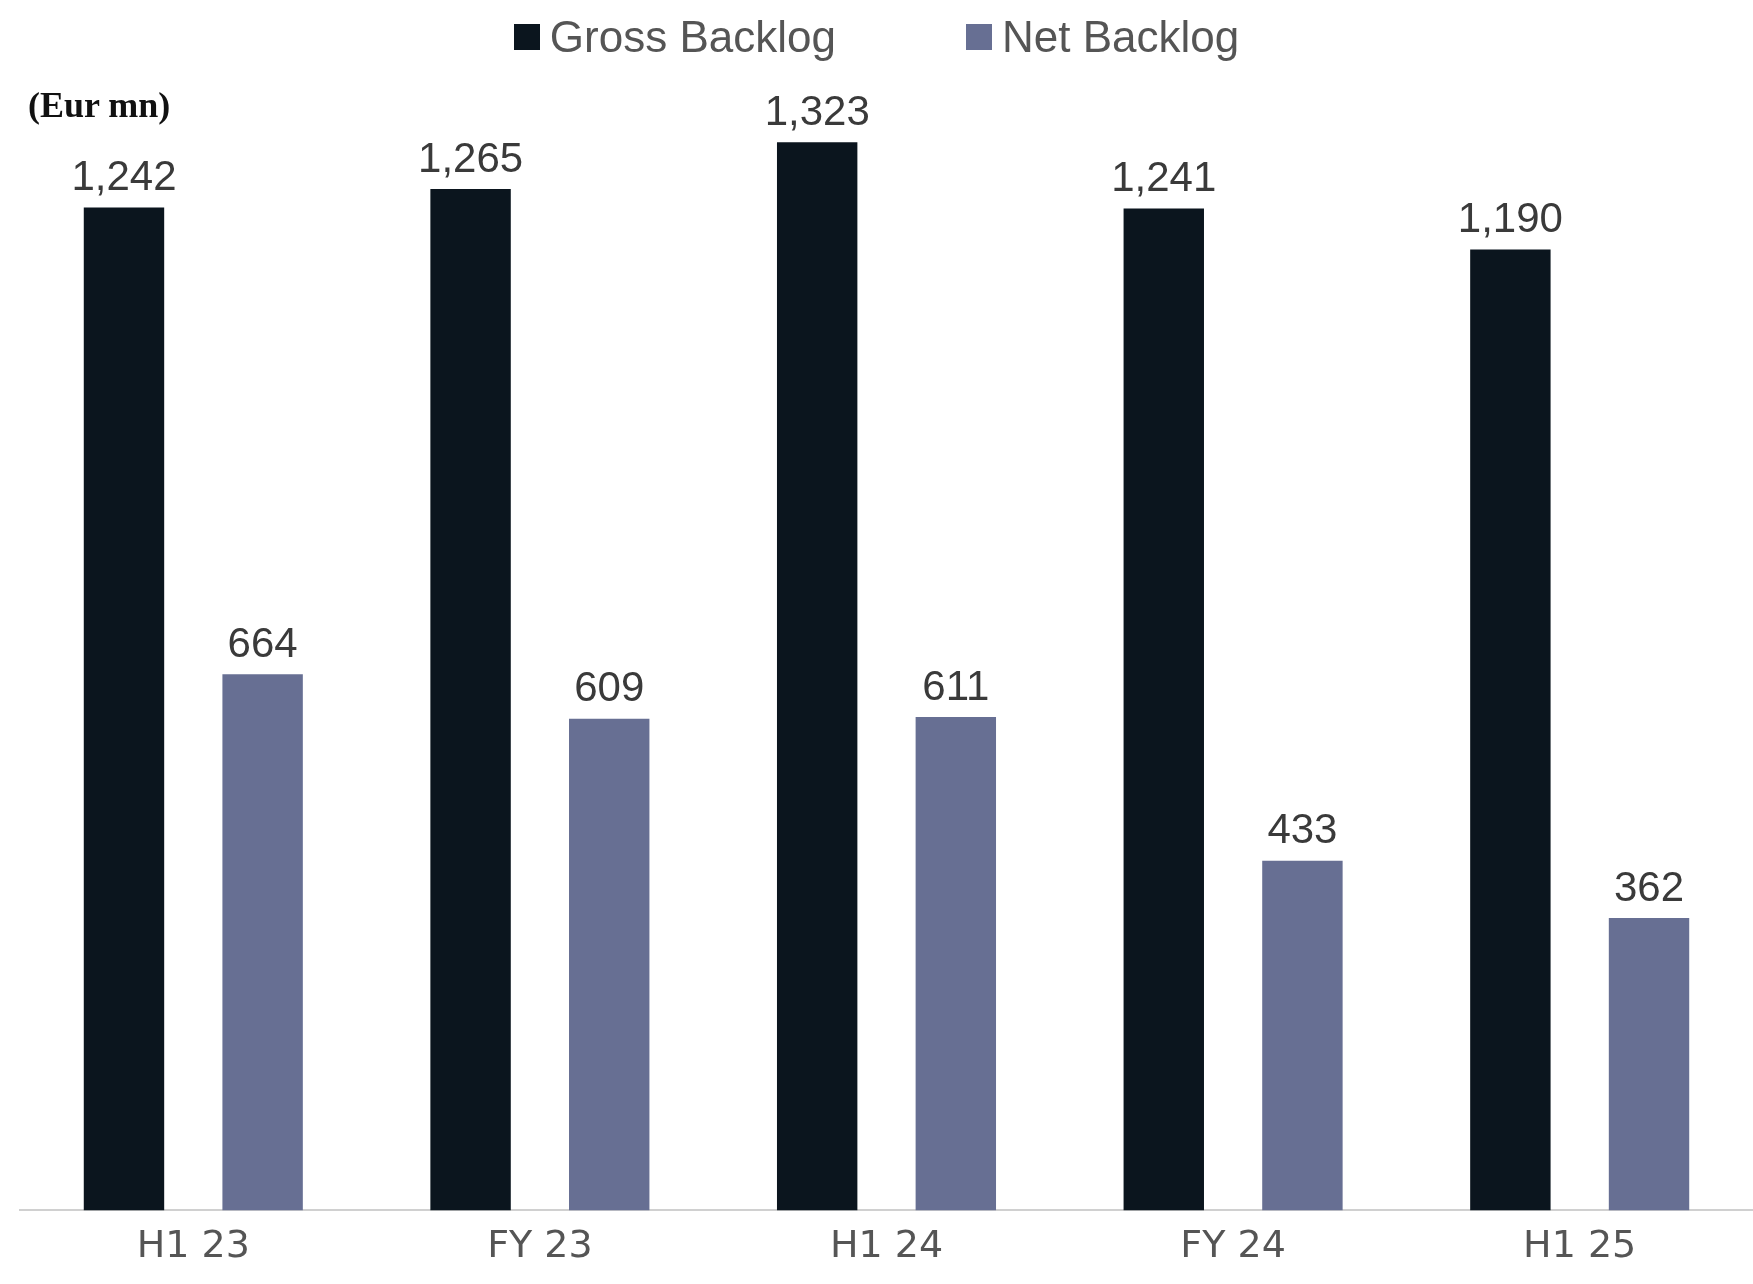 This screenshot has height=1284, width=1753. What do you see at coordinates (886, 1244) in the screenshot?
I see `x-tick-label: H1 24` at bounding box center [886, 1244].